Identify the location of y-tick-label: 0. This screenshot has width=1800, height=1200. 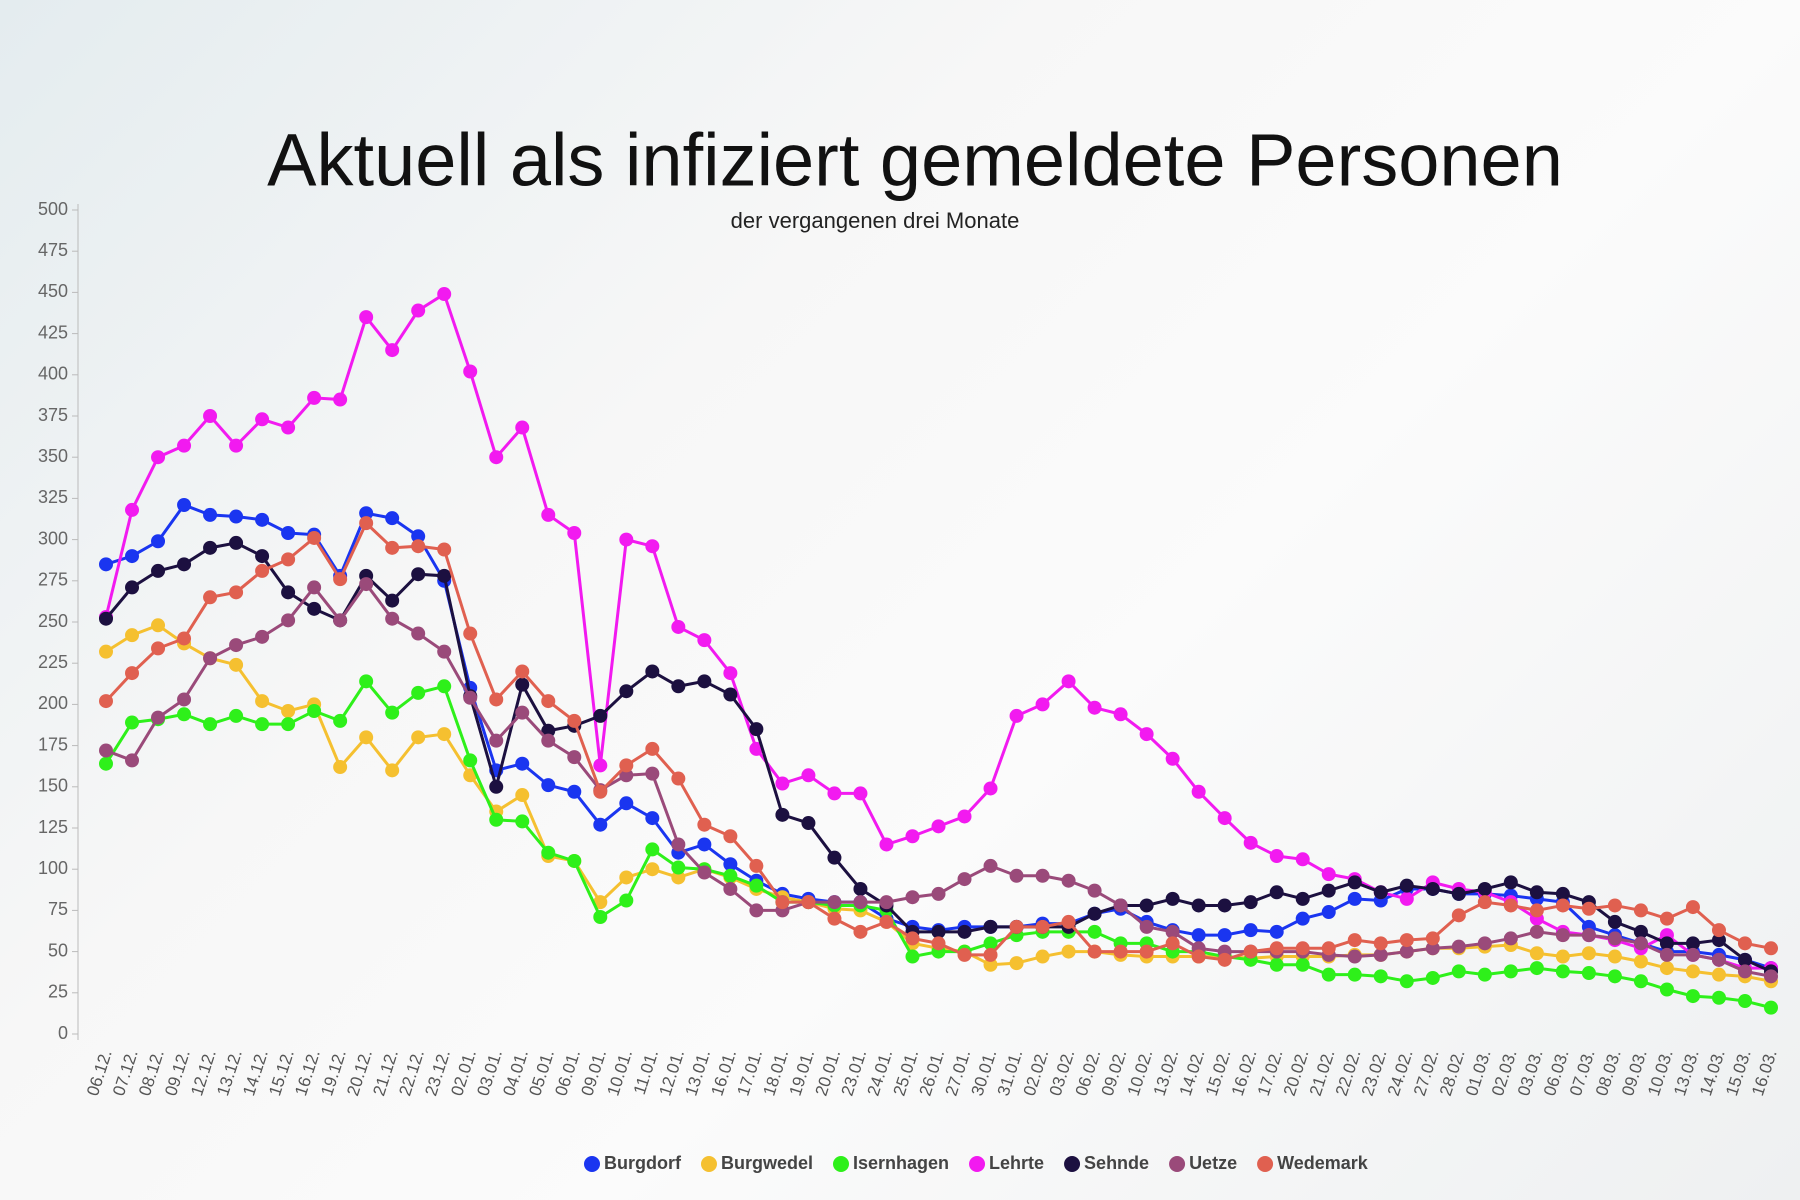
(63, 1033).